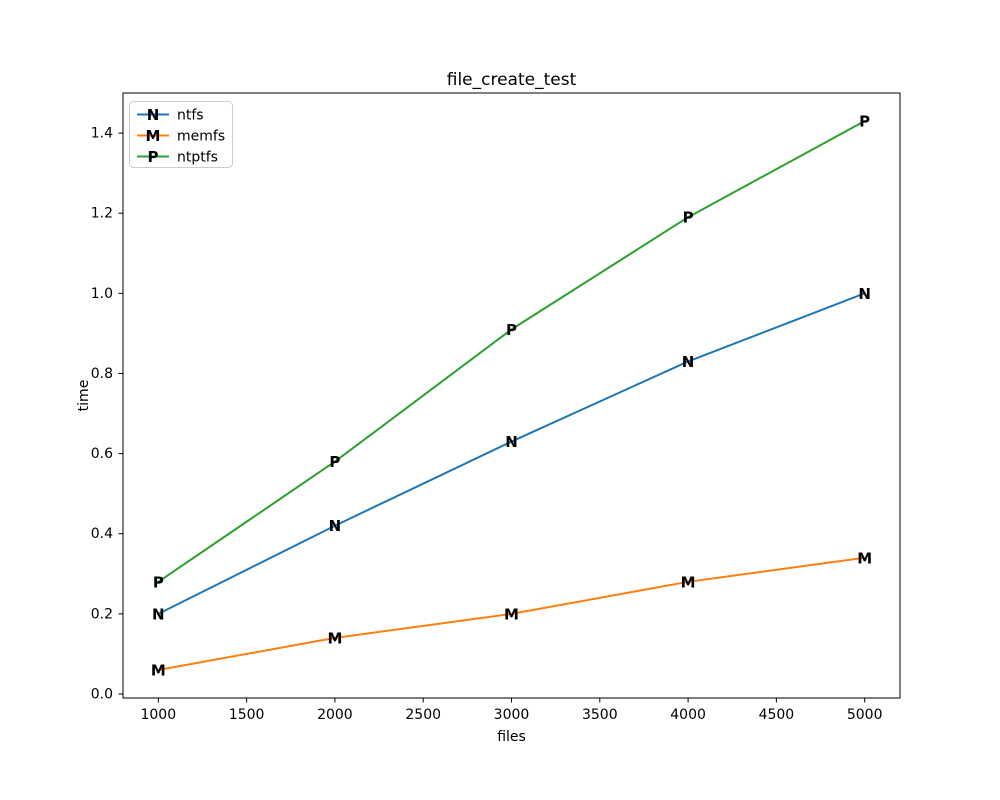 The image size is (1000, 800). I want to click on legend-marker-ntptfs: P, so click(153, 157).